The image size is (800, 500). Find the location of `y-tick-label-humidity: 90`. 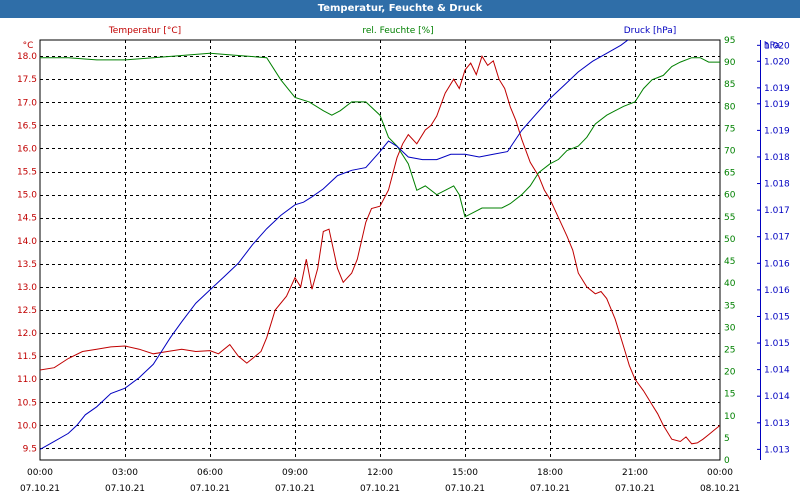

y-tick-label-humidity: 90 is located at coordinates (730, 63).